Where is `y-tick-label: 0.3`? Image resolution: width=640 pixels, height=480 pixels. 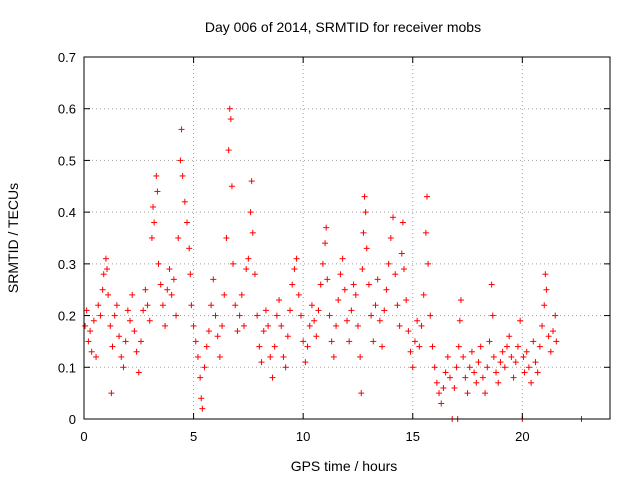
y-tick-label: 0.3 is located at coordinates (67, 264).